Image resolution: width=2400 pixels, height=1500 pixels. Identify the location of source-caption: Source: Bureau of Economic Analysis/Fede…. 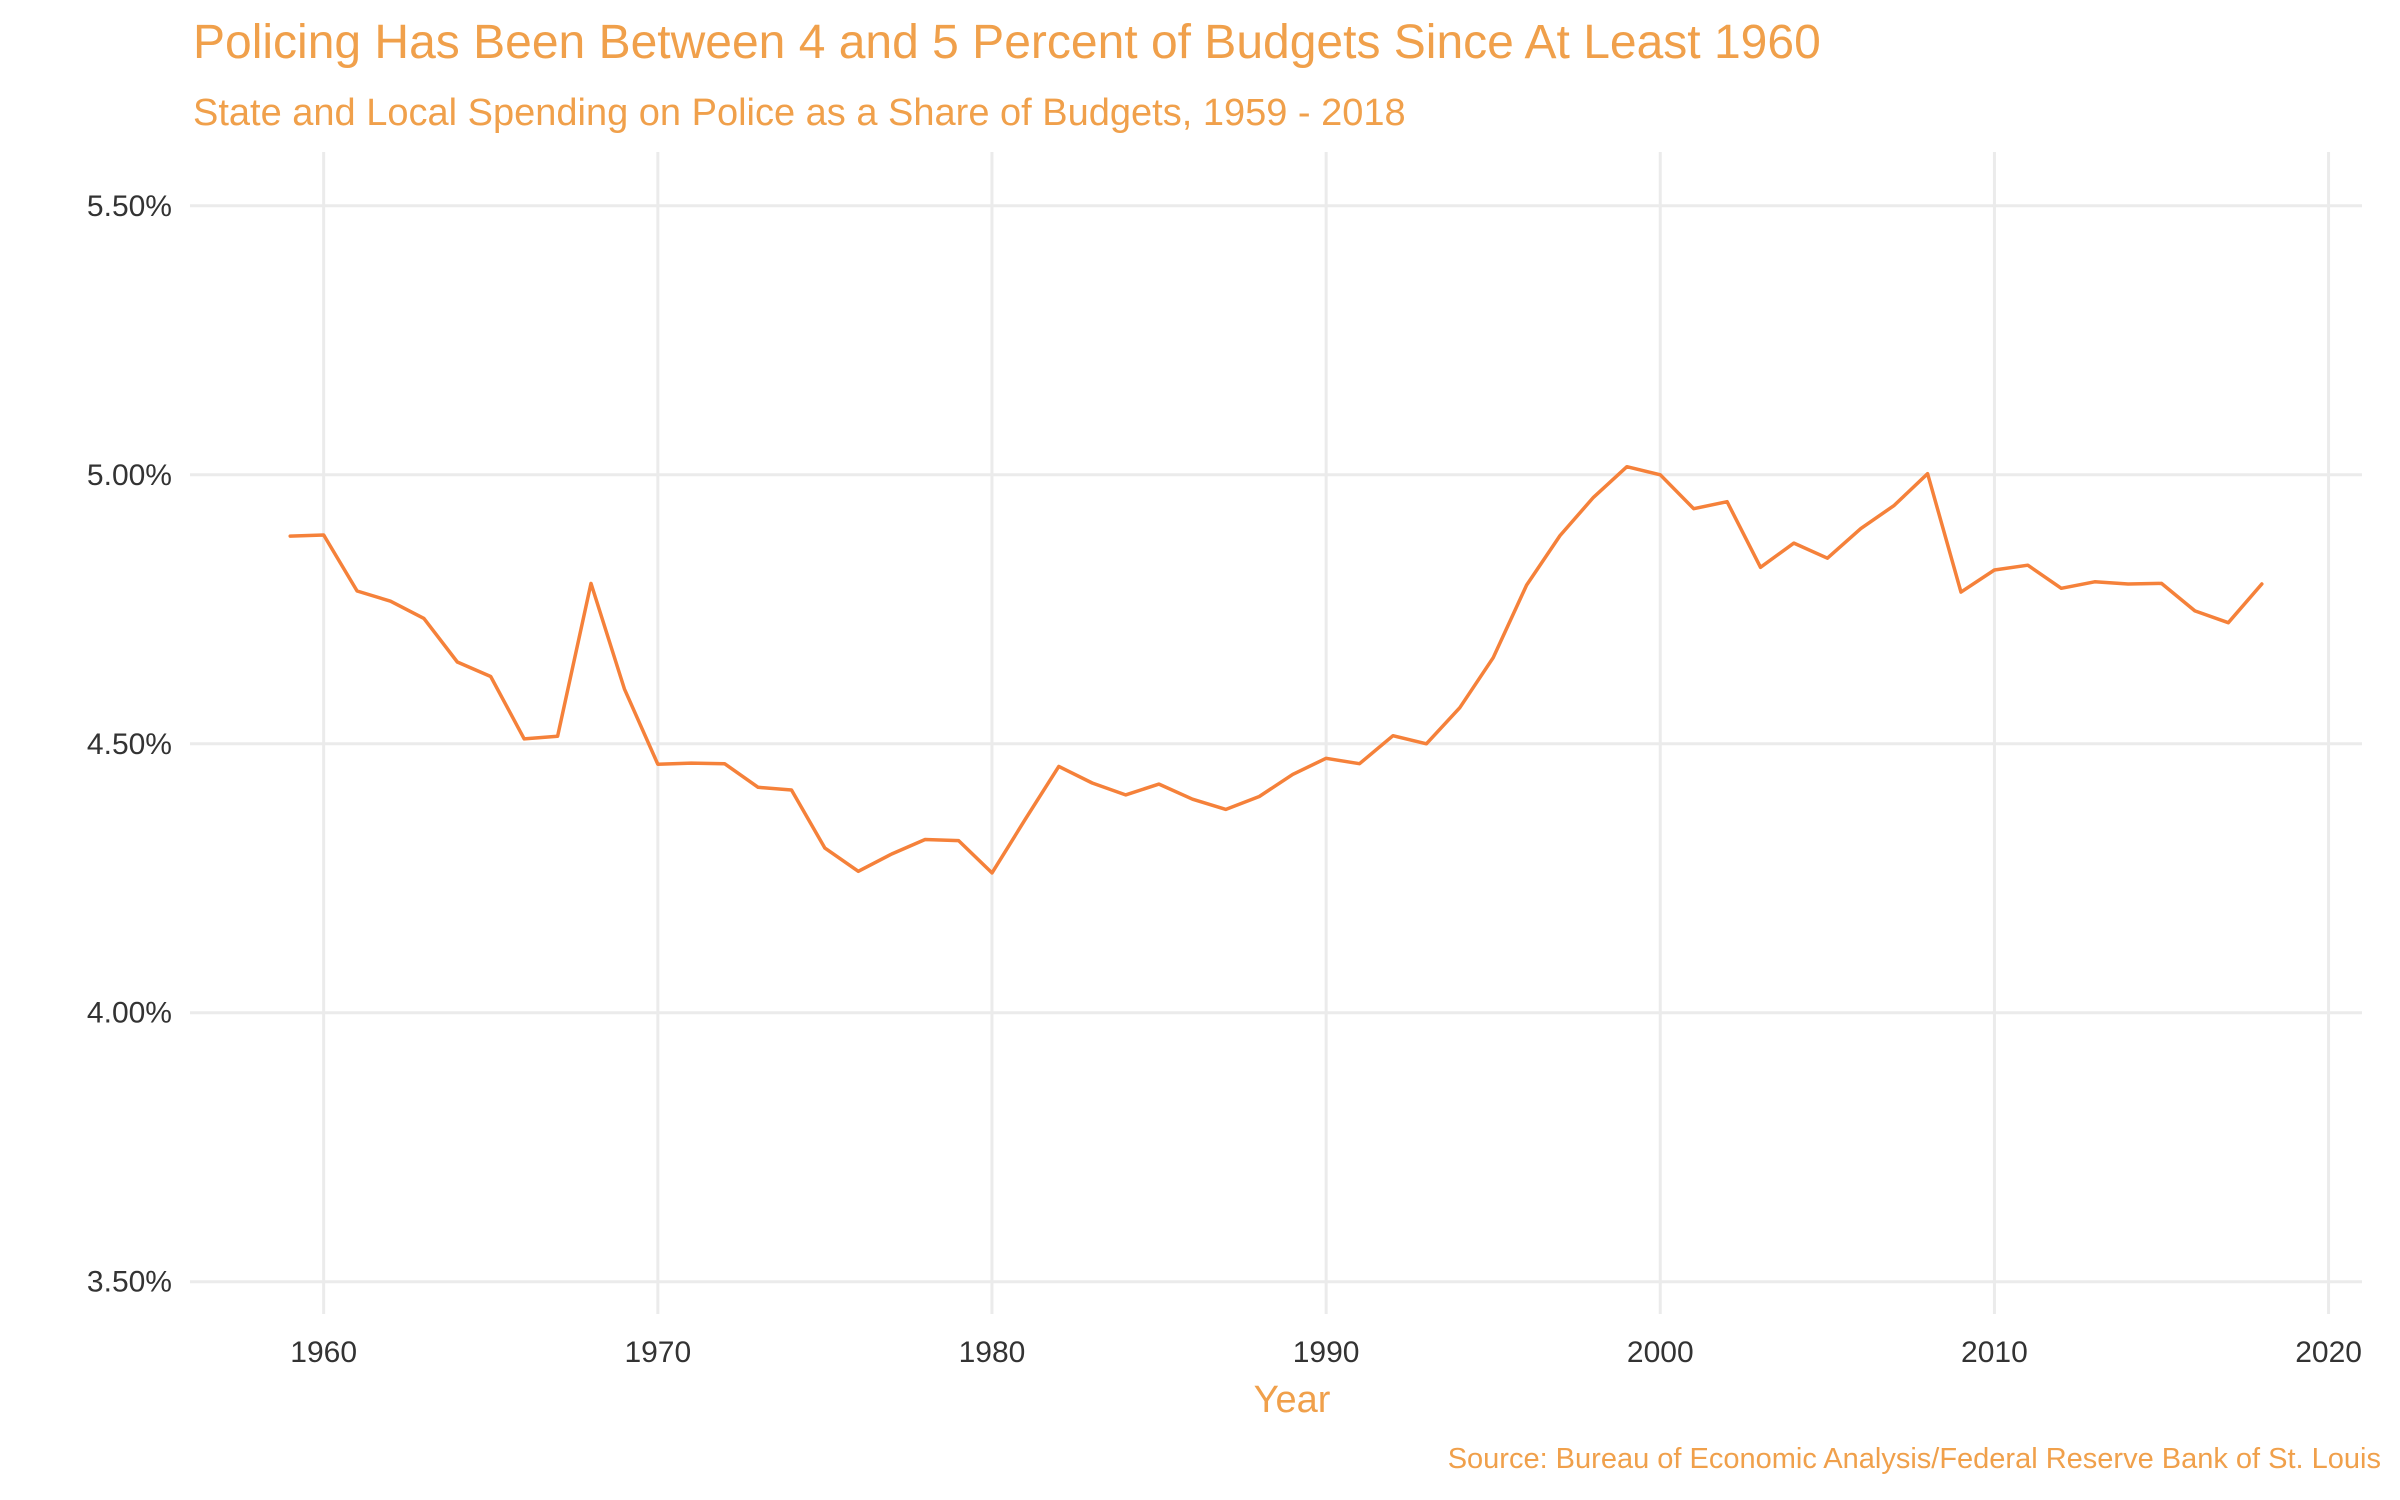
(1914, 1459).